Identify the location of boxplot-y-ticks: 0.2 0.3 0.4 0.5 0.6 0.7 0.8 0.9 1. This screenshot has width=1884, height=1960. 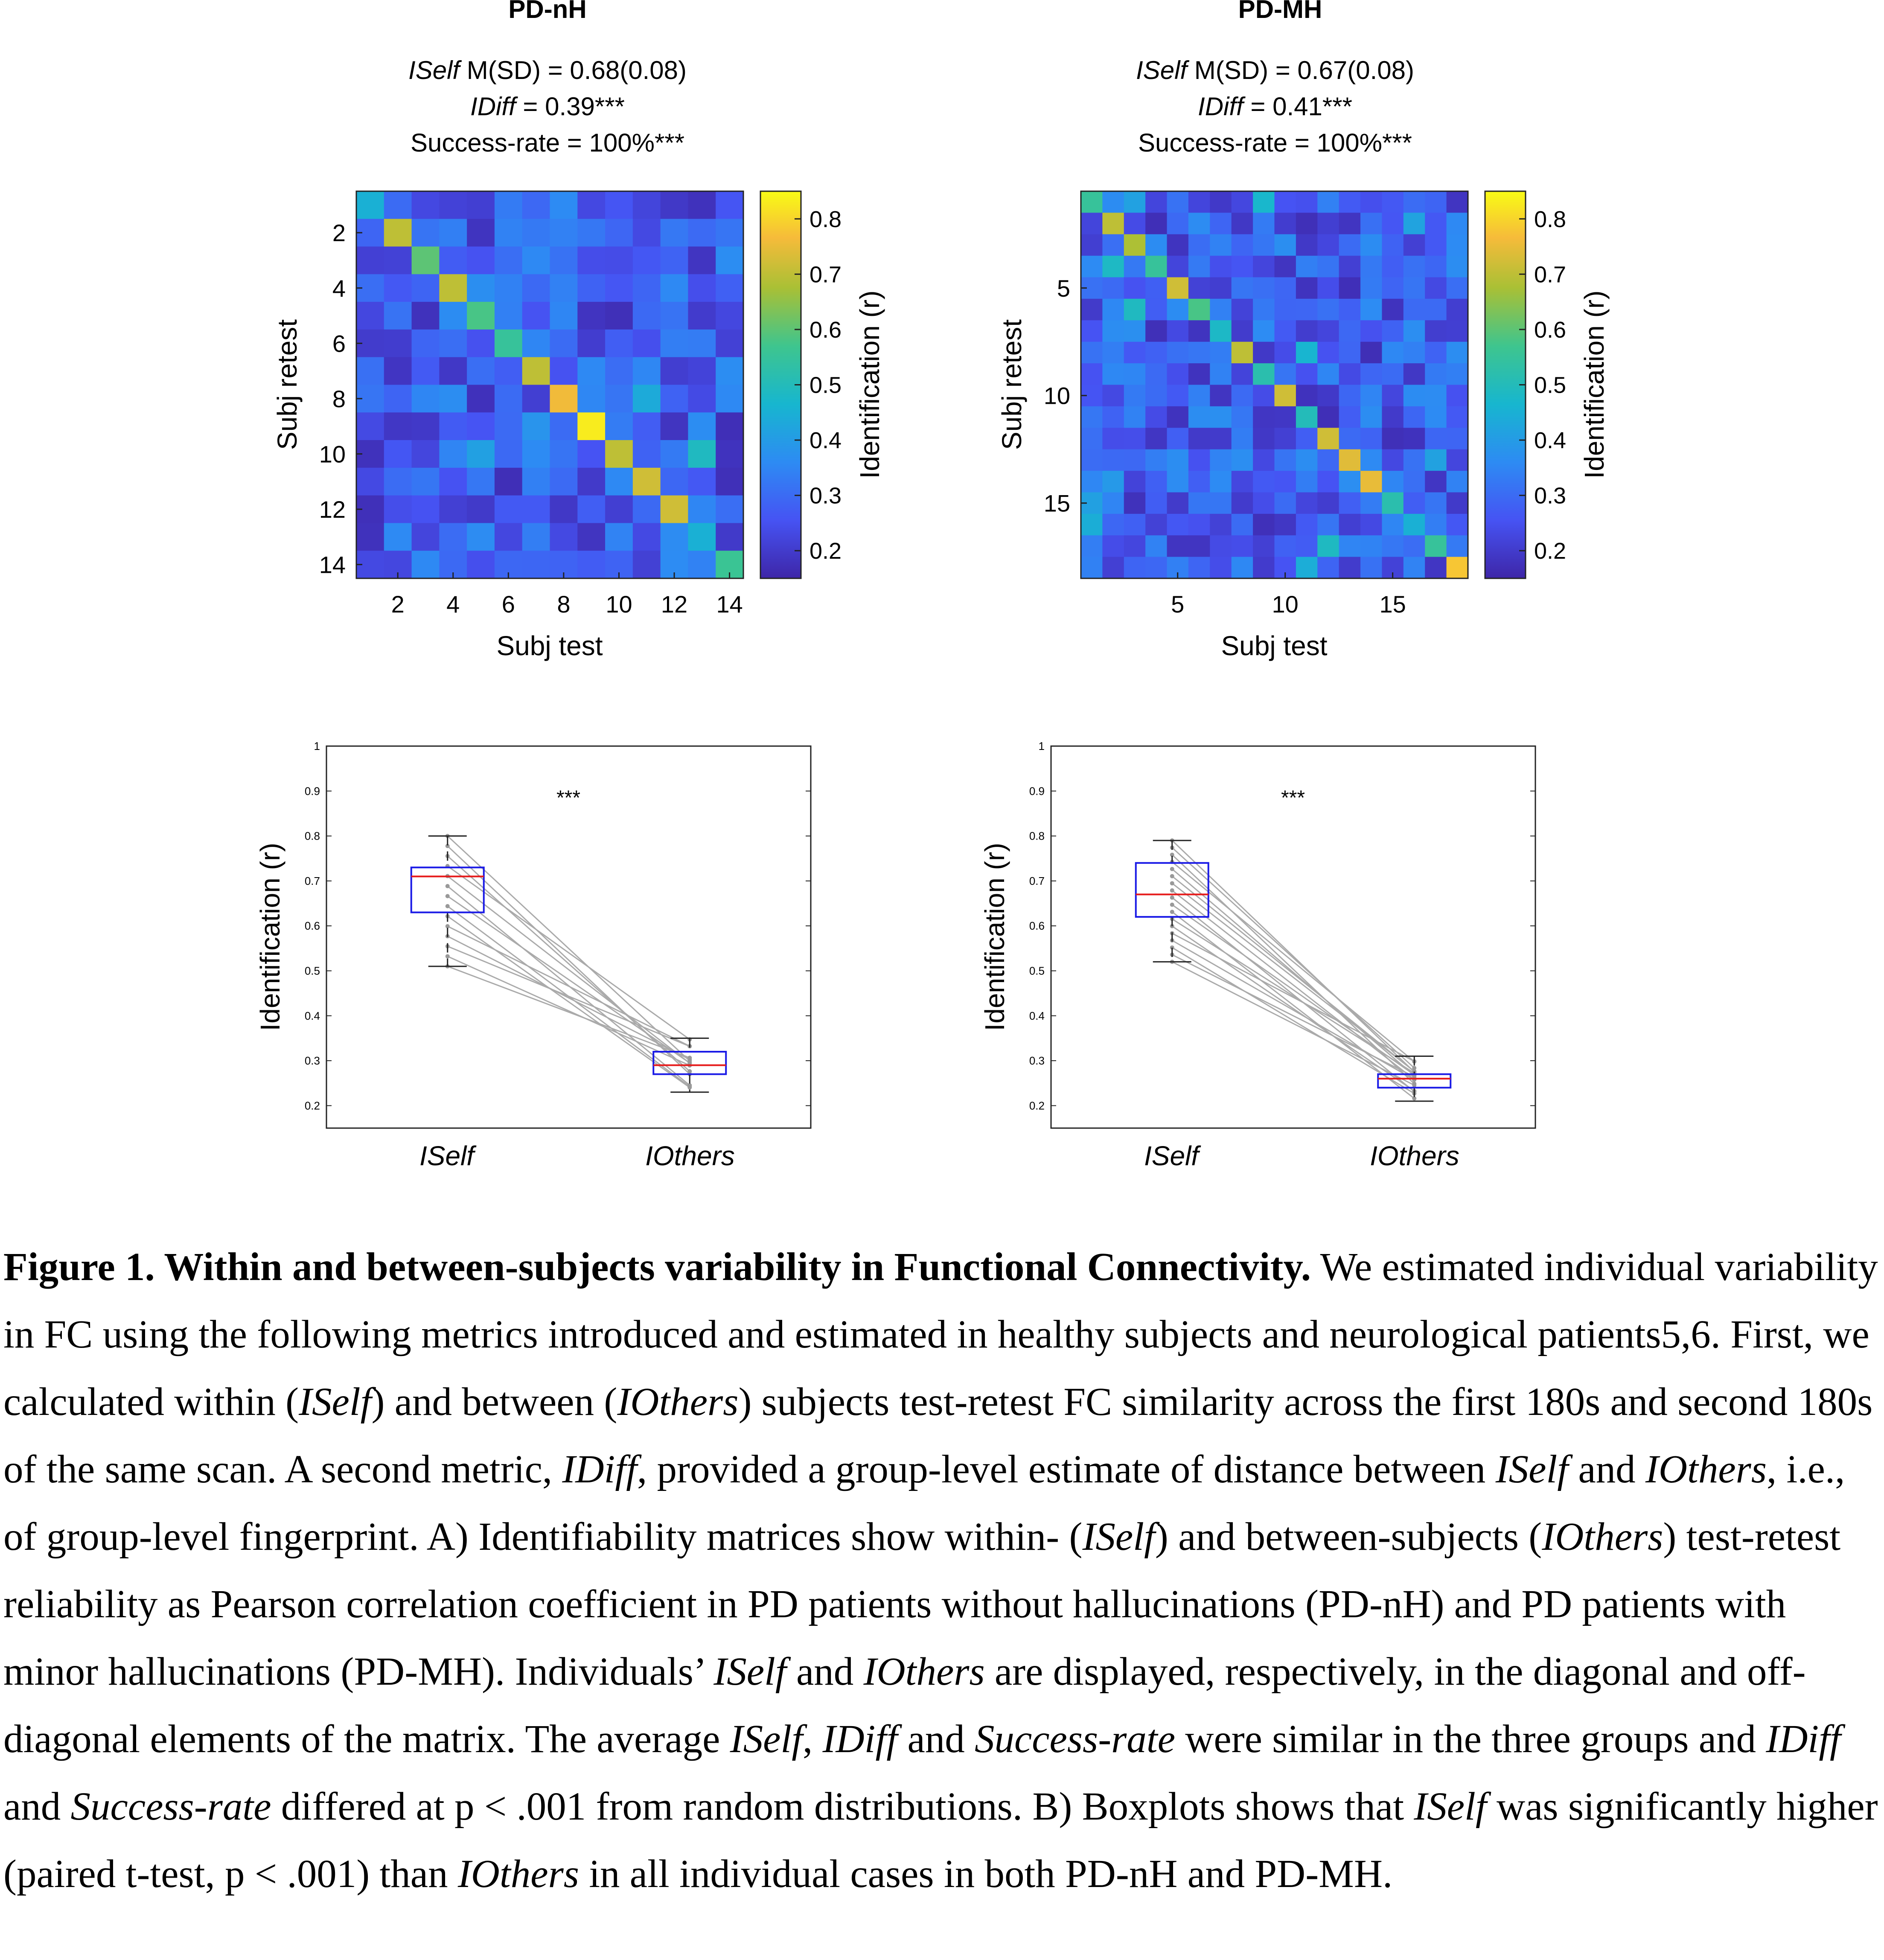
(1282, 926).